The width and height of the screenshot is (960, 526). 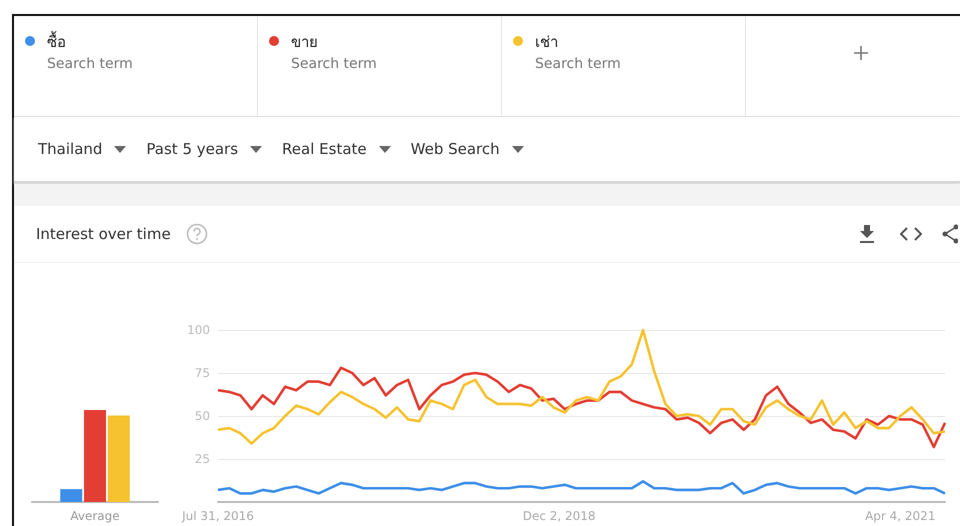 What do you see at coordinates (70, 149) in the screenshot?
I see `text: Thailand` at bounding box center [70, 149].